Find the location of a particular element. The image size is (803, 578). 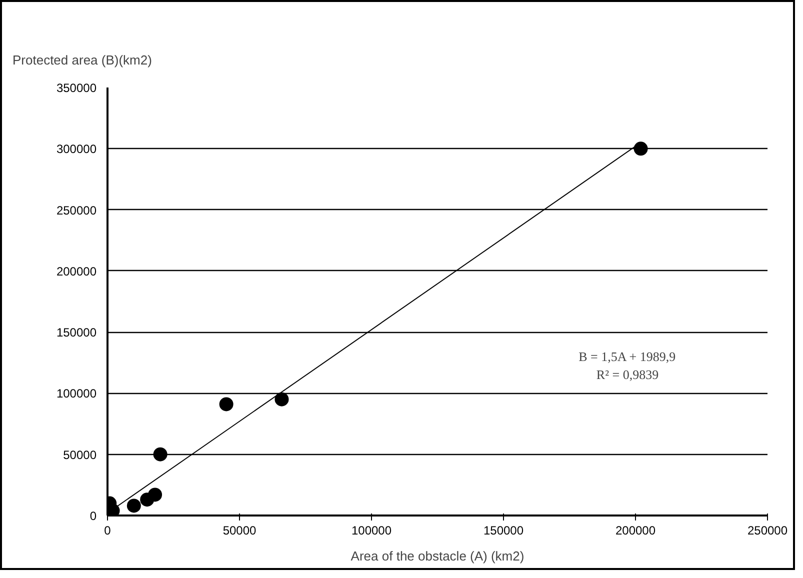

x-axis-title: Area of the obstacle (A) (km2) is located at coordinates (437, 556).